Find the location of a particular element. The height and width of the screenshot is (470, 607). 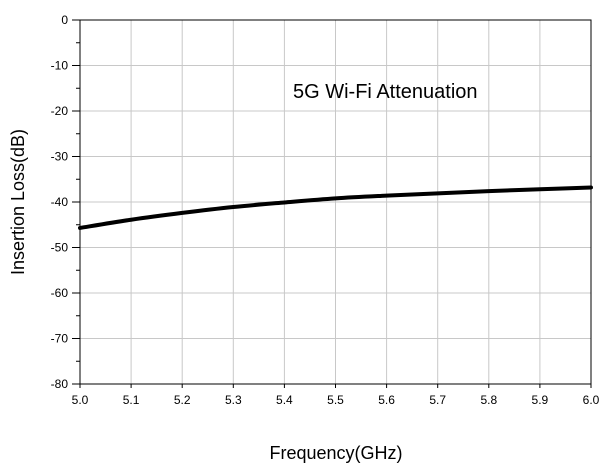

y-tick-label: -10 is located at coordinates (60, 66).